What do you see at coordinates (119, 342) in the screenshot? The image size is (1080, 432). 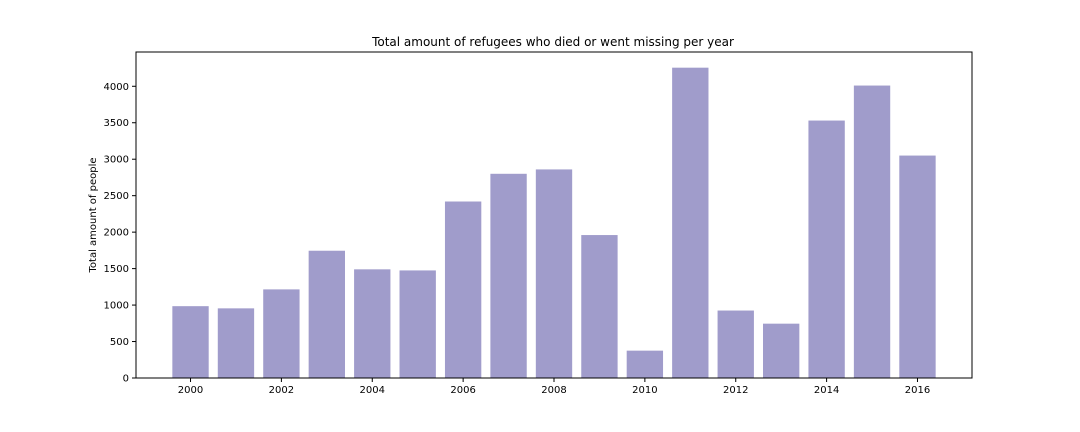 I see `y-tick-label: 500` at bounding box center [119, 342].